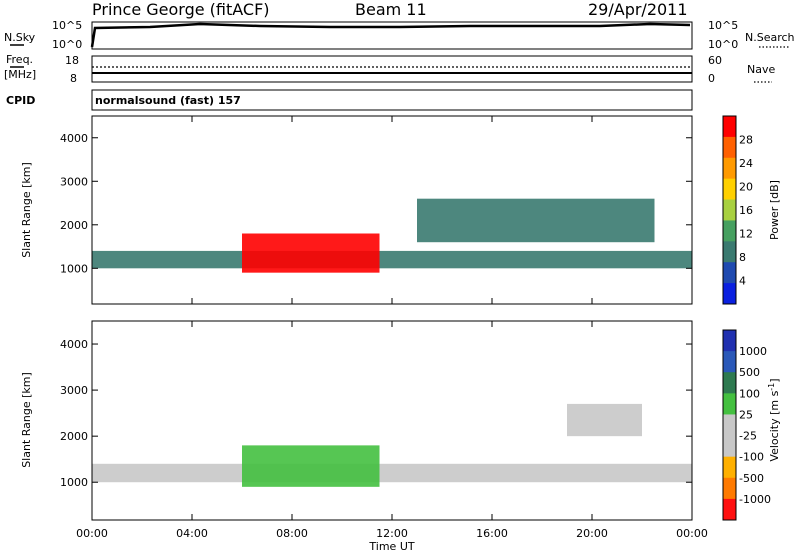 This screenshot has width=800, height=558. What do you see at coordinates (391, 9) in the screenshot?
I see `beam-title: Beam 11` at bounding box center [391, 9].